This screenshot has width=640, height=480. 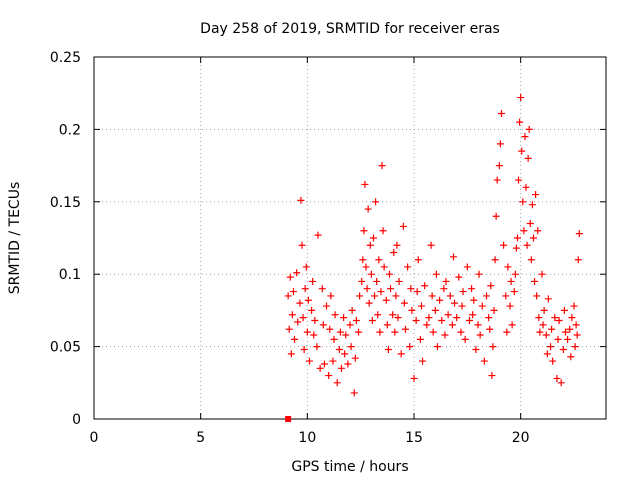 I want to click on y-tick-label: 0.25, so click(x=65, y=58).